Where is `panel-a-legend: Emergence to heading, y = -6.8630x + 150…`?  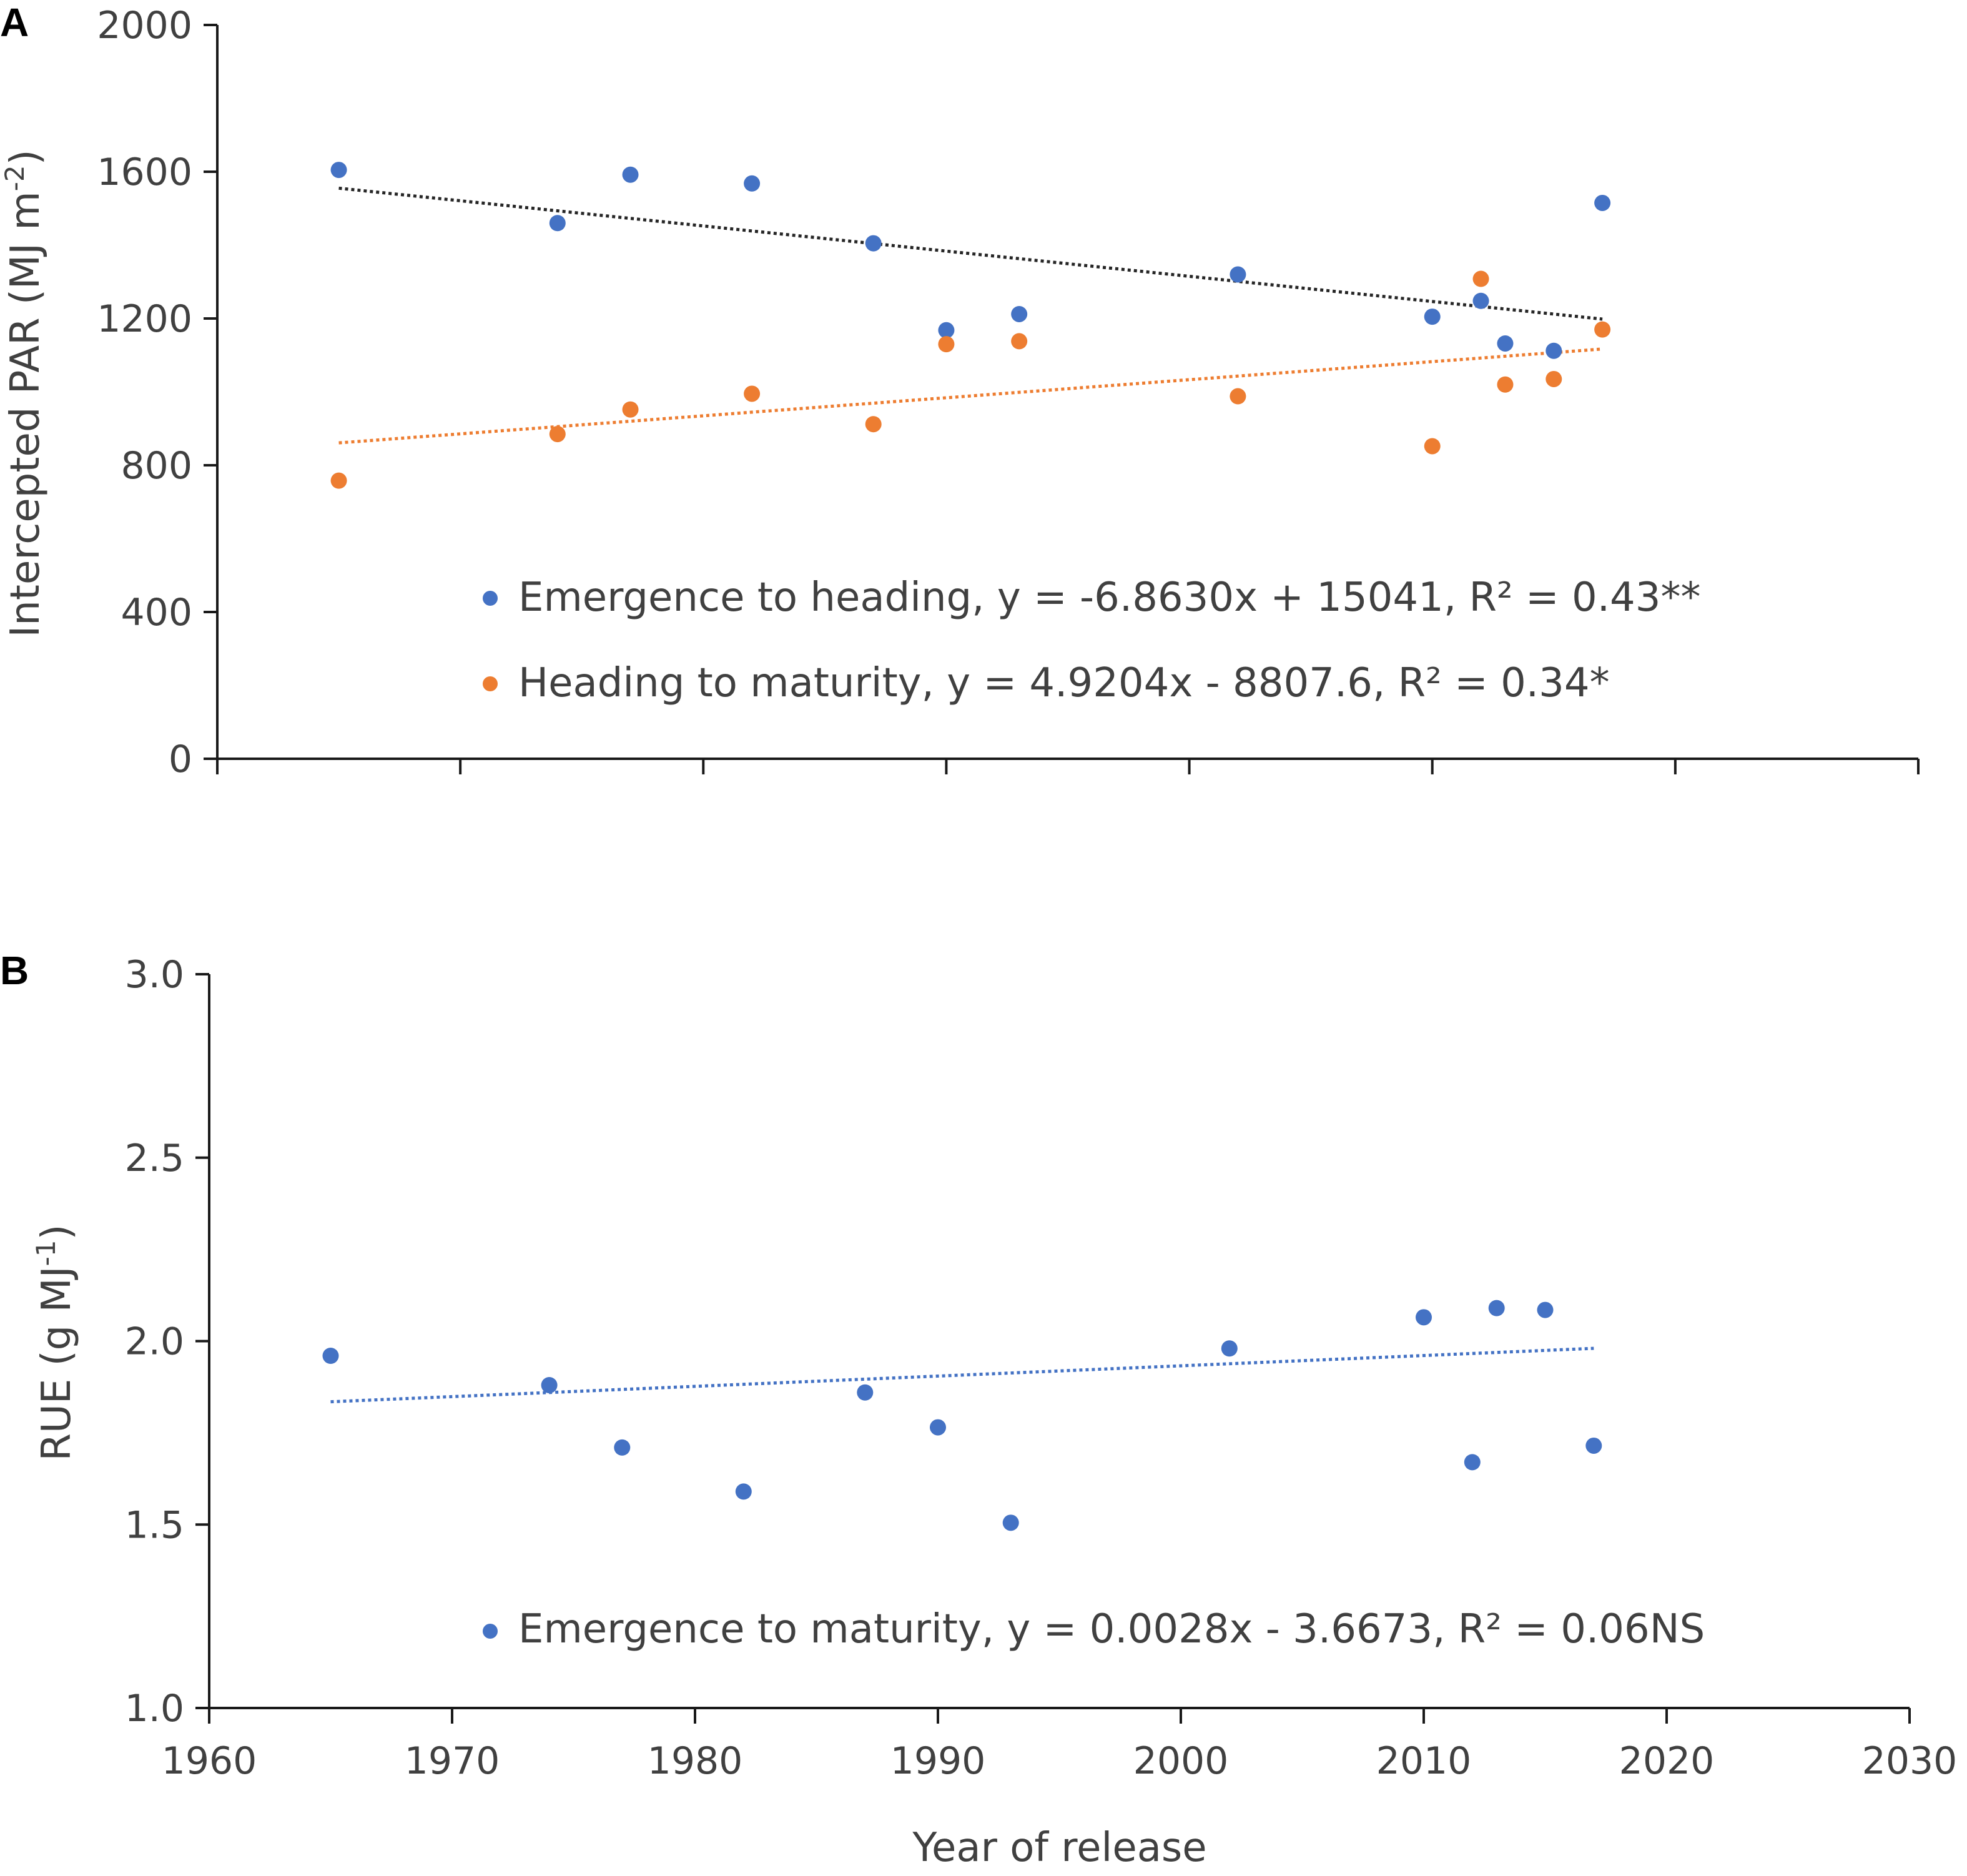 panel-a-legend: Emergence to heading, y = -6.8630x + 150… is located at coordinates (1091, 640).